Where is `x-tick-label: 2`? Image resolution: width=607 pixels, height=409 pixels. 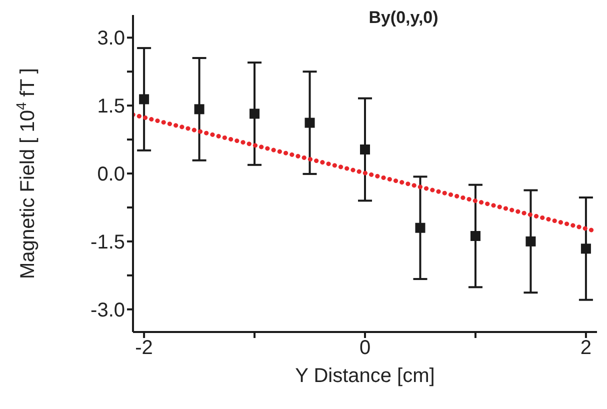
x-tick-label: 2 is located at coordinates (586, 348).